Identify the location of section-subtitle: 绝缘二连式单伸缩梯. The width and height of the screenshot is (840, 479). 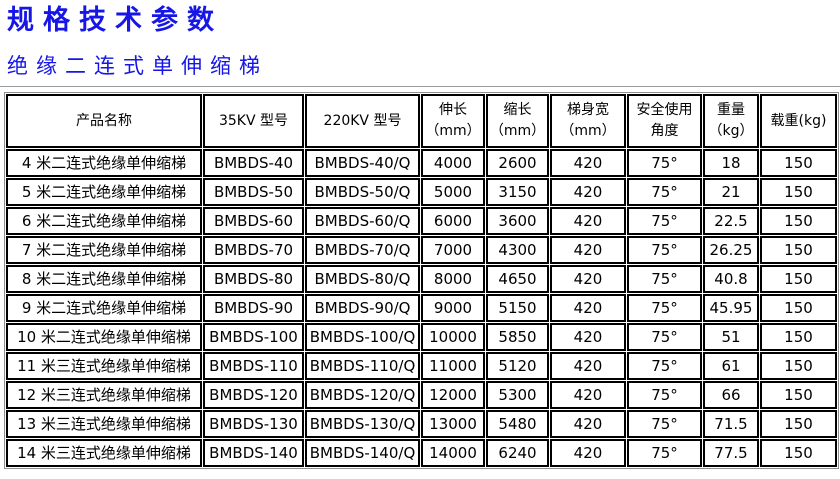
(137, 66).